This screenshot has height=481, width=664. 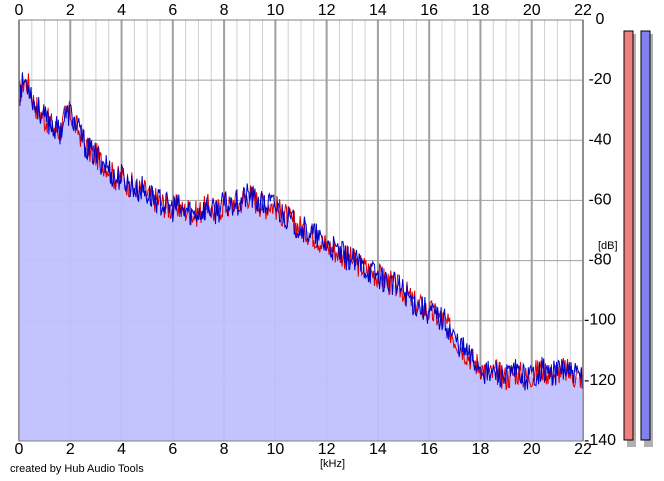 I want to click on x-ticks-bottom: 0 2 4 6 8 10 12 14 16 18 20 22, so click(x=303, y=449).